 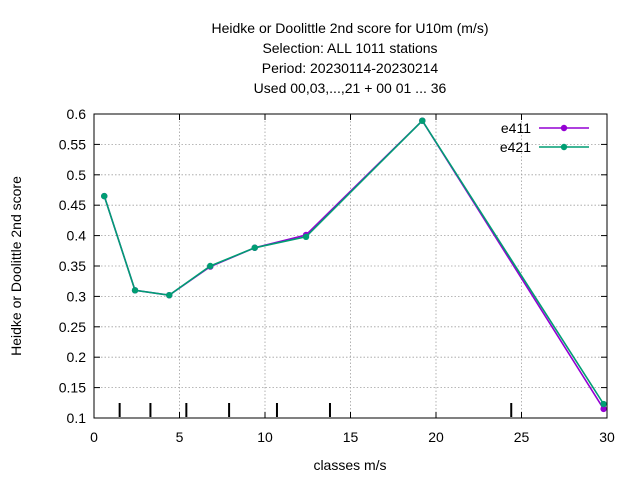 What do you see at coordinates (265, 437) in the screenshot?
I see `x-tick-label: 10` at bounding box center [265, 437].